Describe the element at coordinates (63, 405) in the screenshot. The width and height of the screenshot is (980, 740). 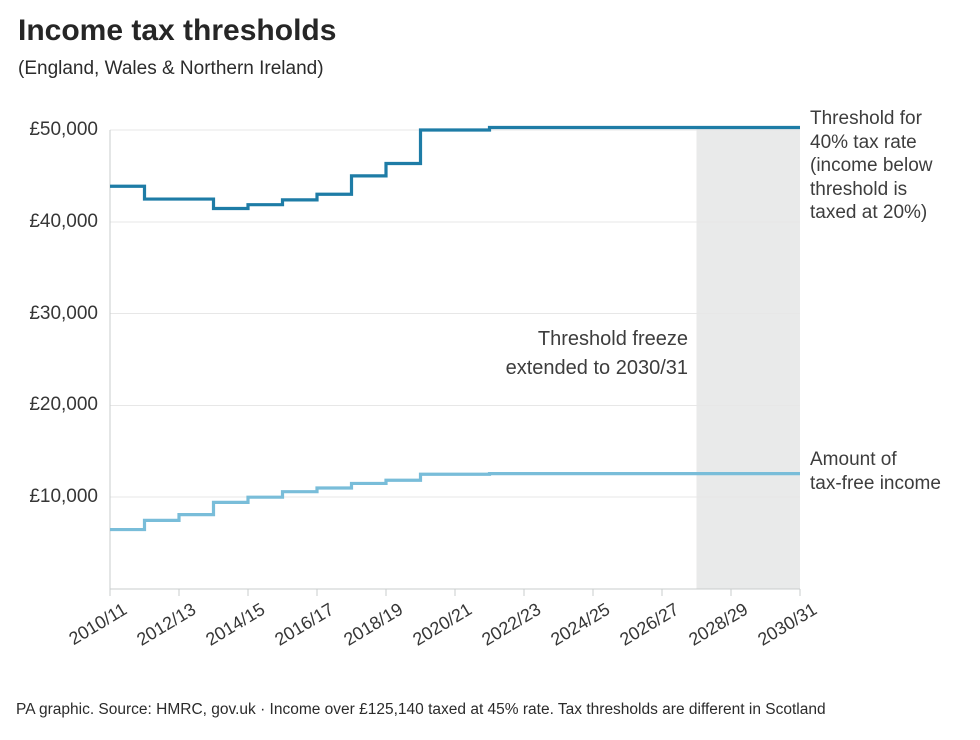
I see `y-axis-label: £20,000` at that location.